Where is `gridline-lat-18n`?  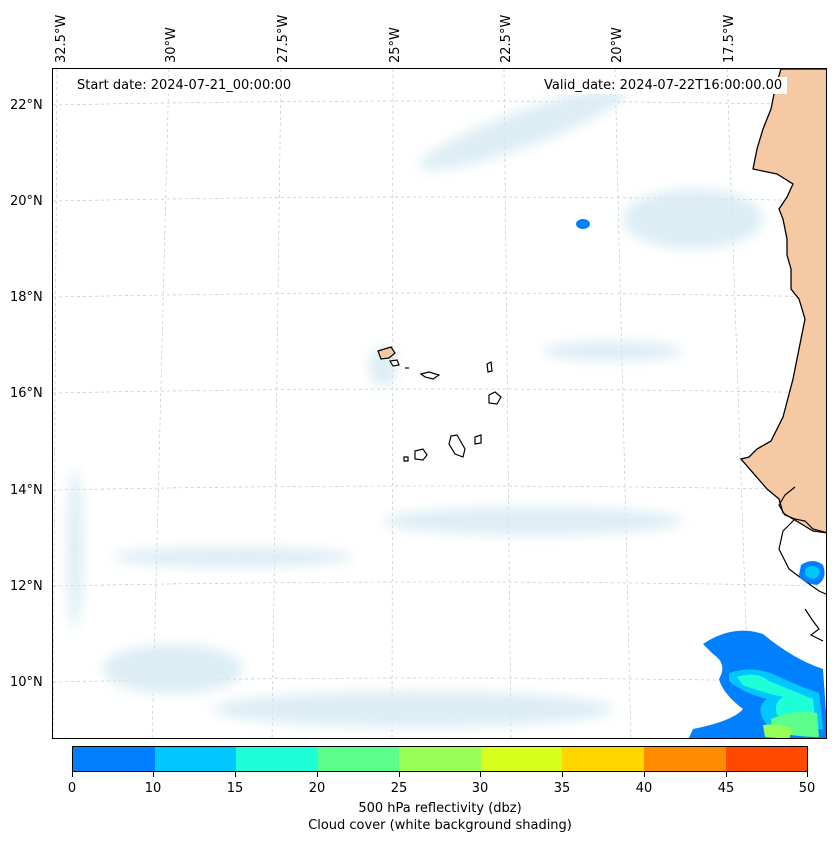
gridline-lat-18n is located at coordinates (439, 295).